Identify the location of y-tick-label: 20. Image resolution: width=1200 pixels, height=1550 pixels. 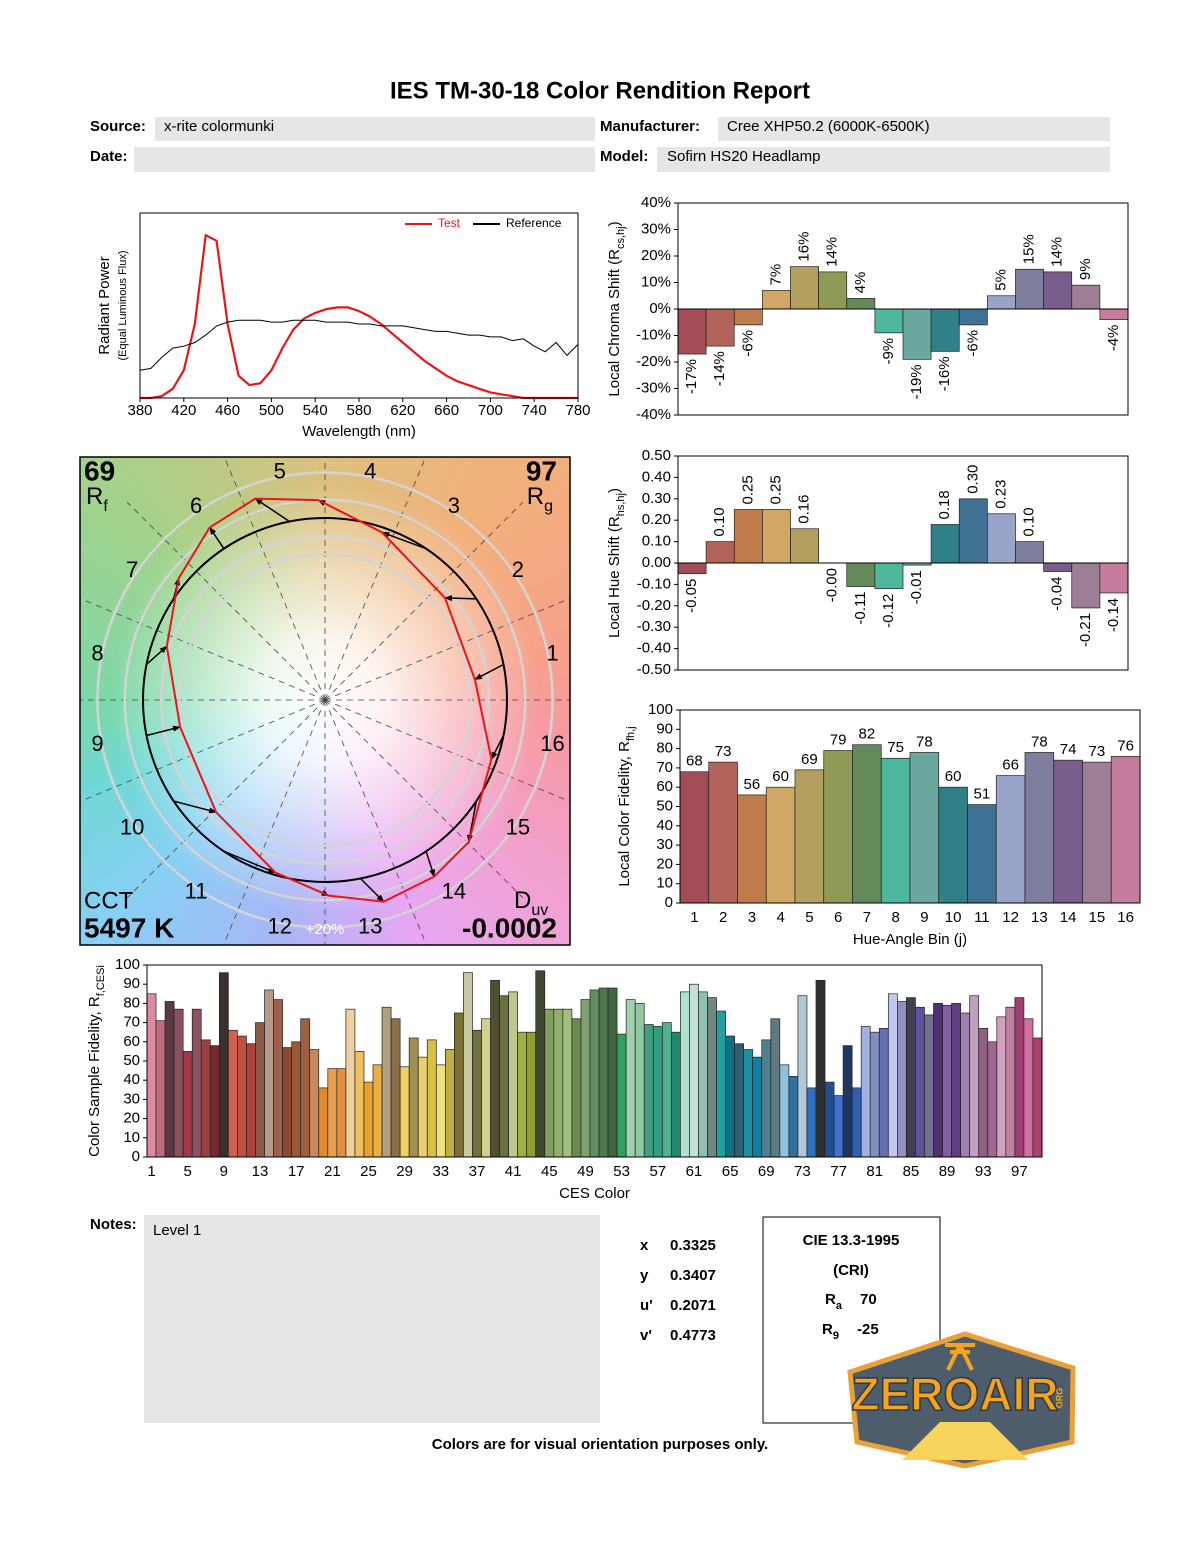
(131, 1118).